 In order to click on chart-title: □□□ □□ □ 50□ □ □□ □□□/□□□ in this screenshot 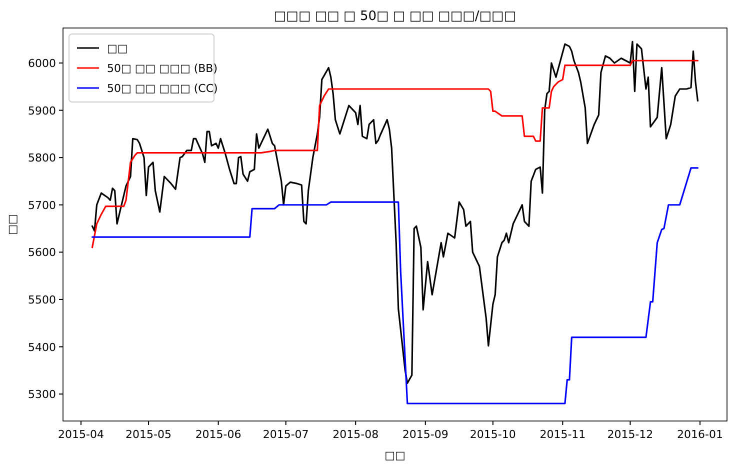, I will do `click(395, 16)`.